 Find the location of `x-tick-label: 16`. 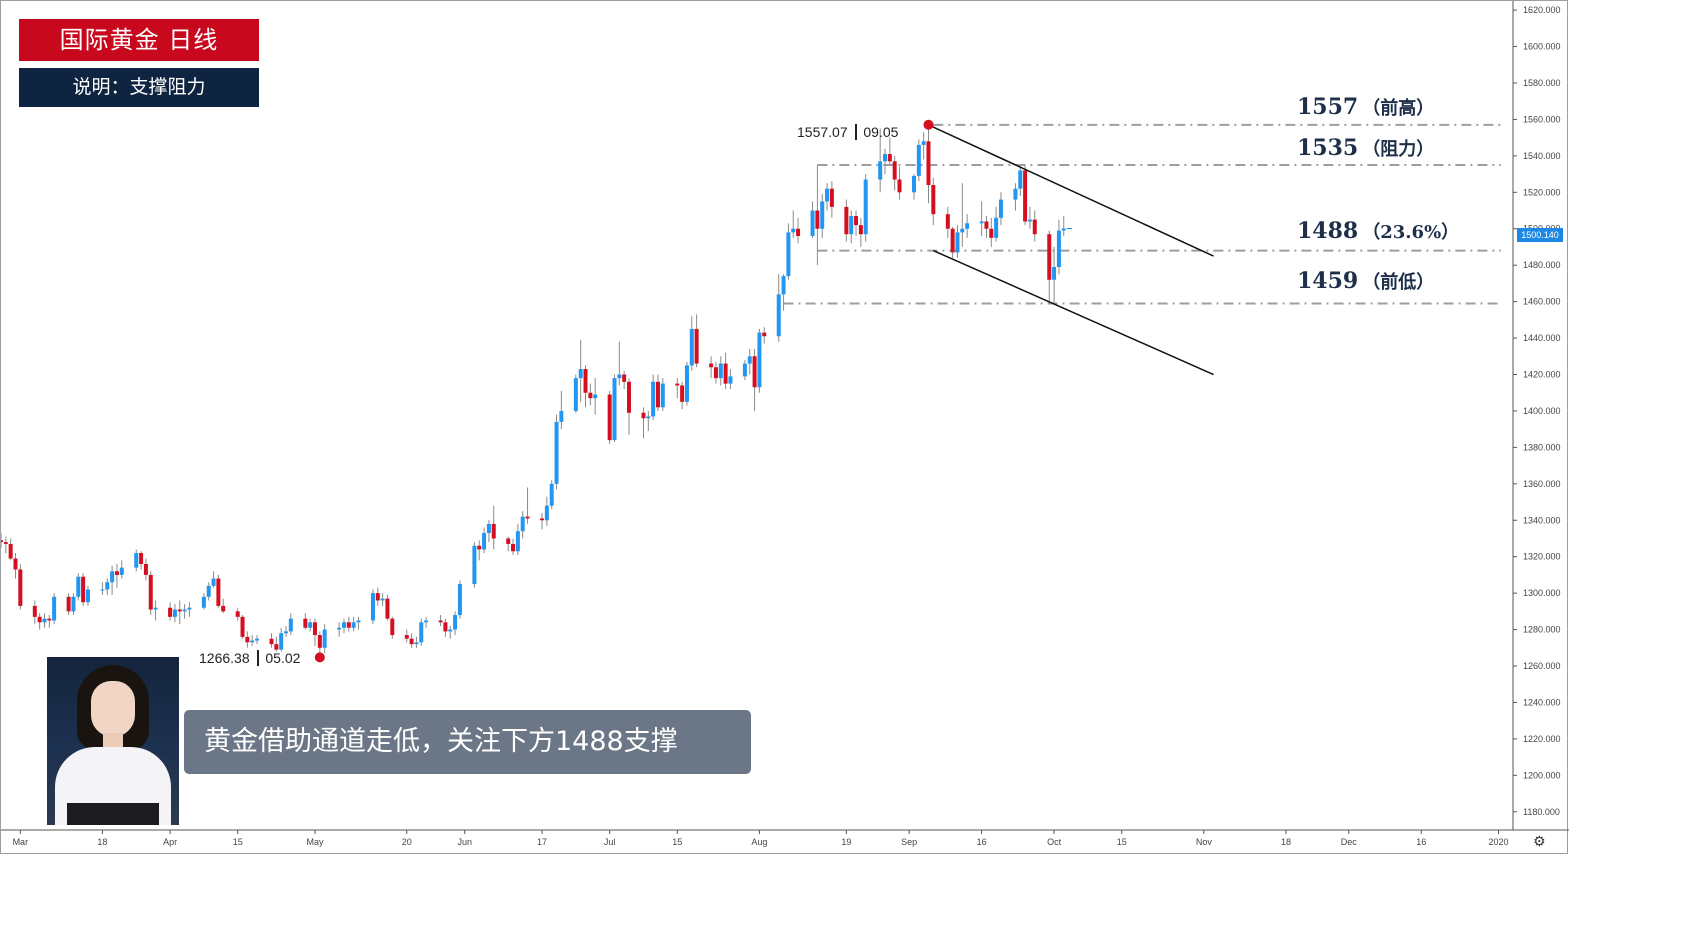

x-tick-label: 16 is located at coordinates (982, 842).